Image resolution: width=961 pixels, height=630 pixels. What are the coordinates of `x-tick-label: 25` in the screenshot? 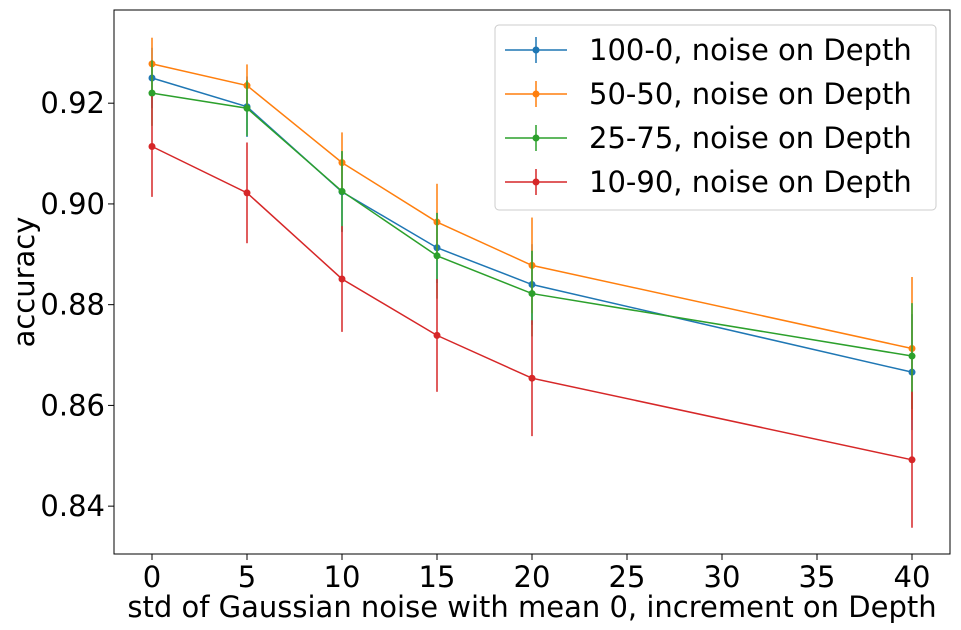 It's located at (627, 577).